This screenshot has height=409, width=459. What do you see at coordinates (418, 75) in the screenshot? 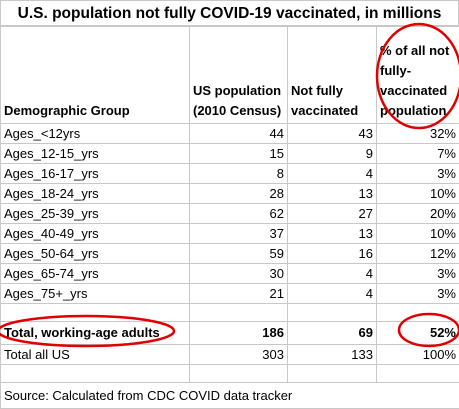
I see `header-percent-not-vaccinated: % of all not fully-vaccinated population` at bounding box center [418, 75].